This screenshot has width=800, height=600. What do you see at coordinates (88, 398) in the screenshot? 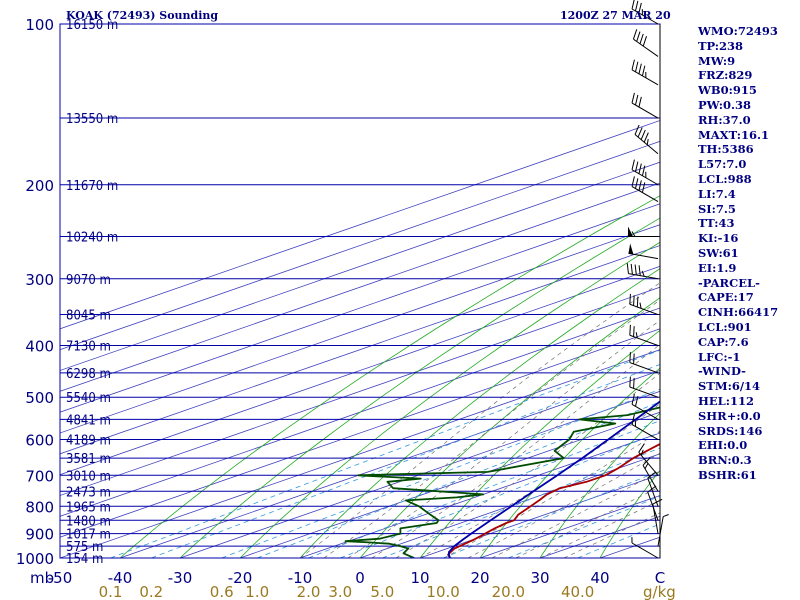
I see `height-label: 5540 m` at bounding box center [88, 398].